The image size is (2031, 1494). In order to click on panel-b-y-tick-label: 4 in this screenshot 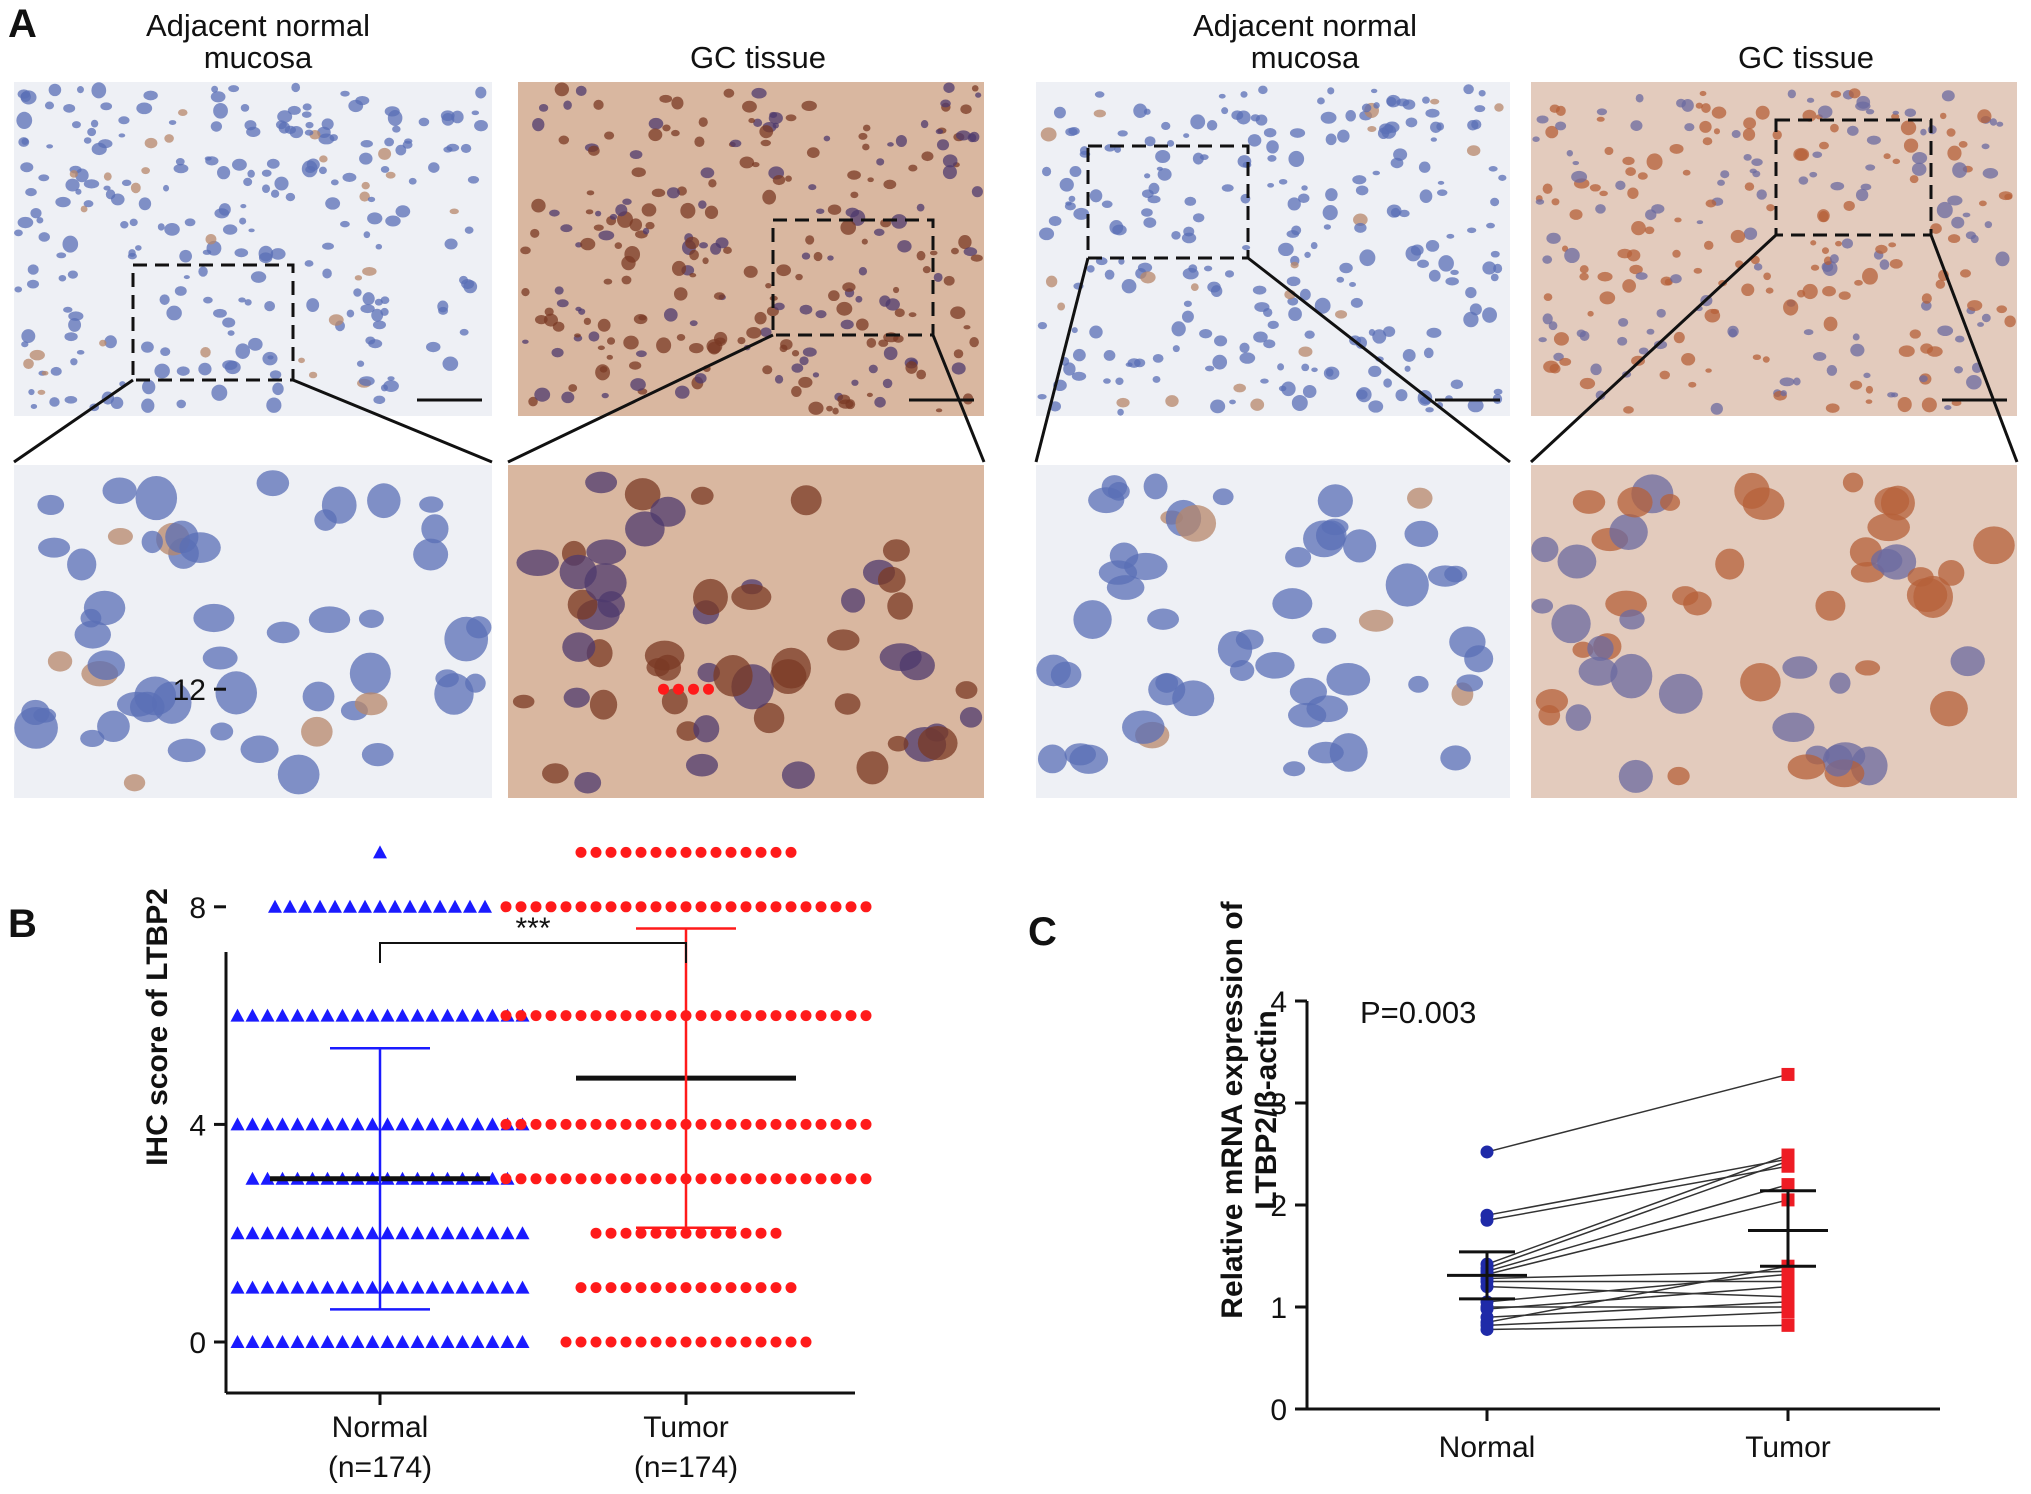, I will do `click(197, 1125)`.